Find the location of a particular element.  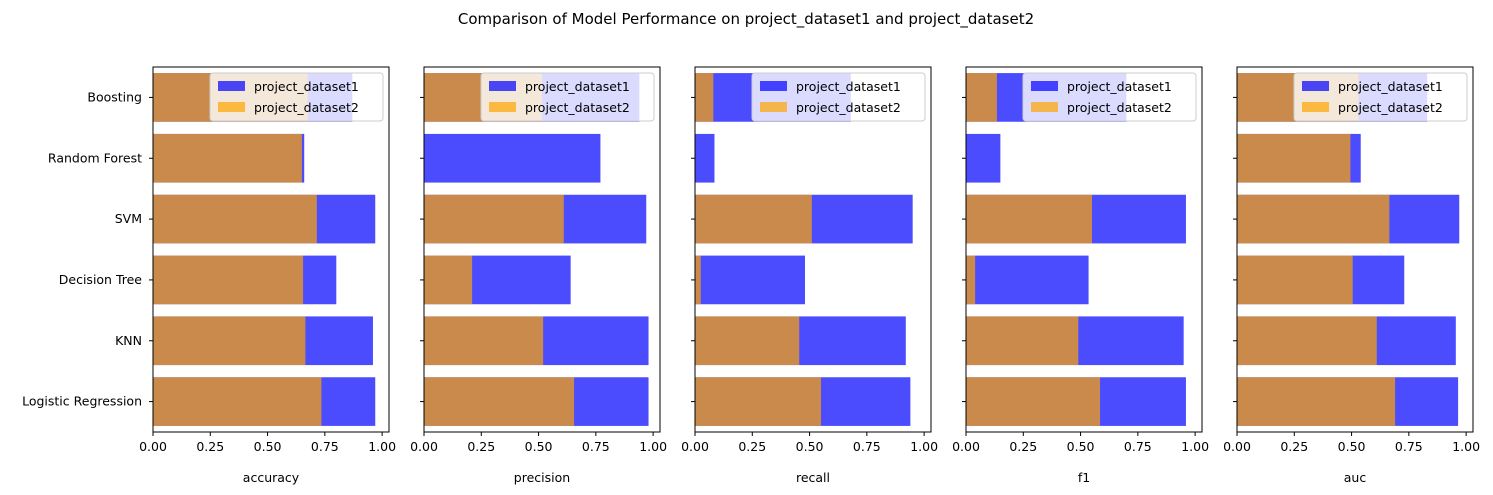

y-tick-label: SVM is located at coordinates (128, 218).